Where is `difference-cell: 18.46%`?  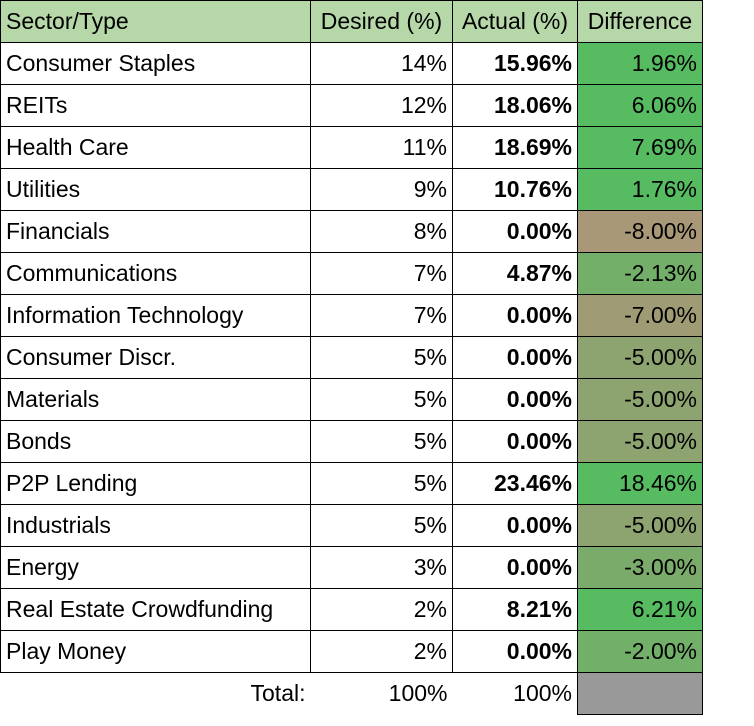
difference-cell: 18.46% is located at coordinates (640, 483).